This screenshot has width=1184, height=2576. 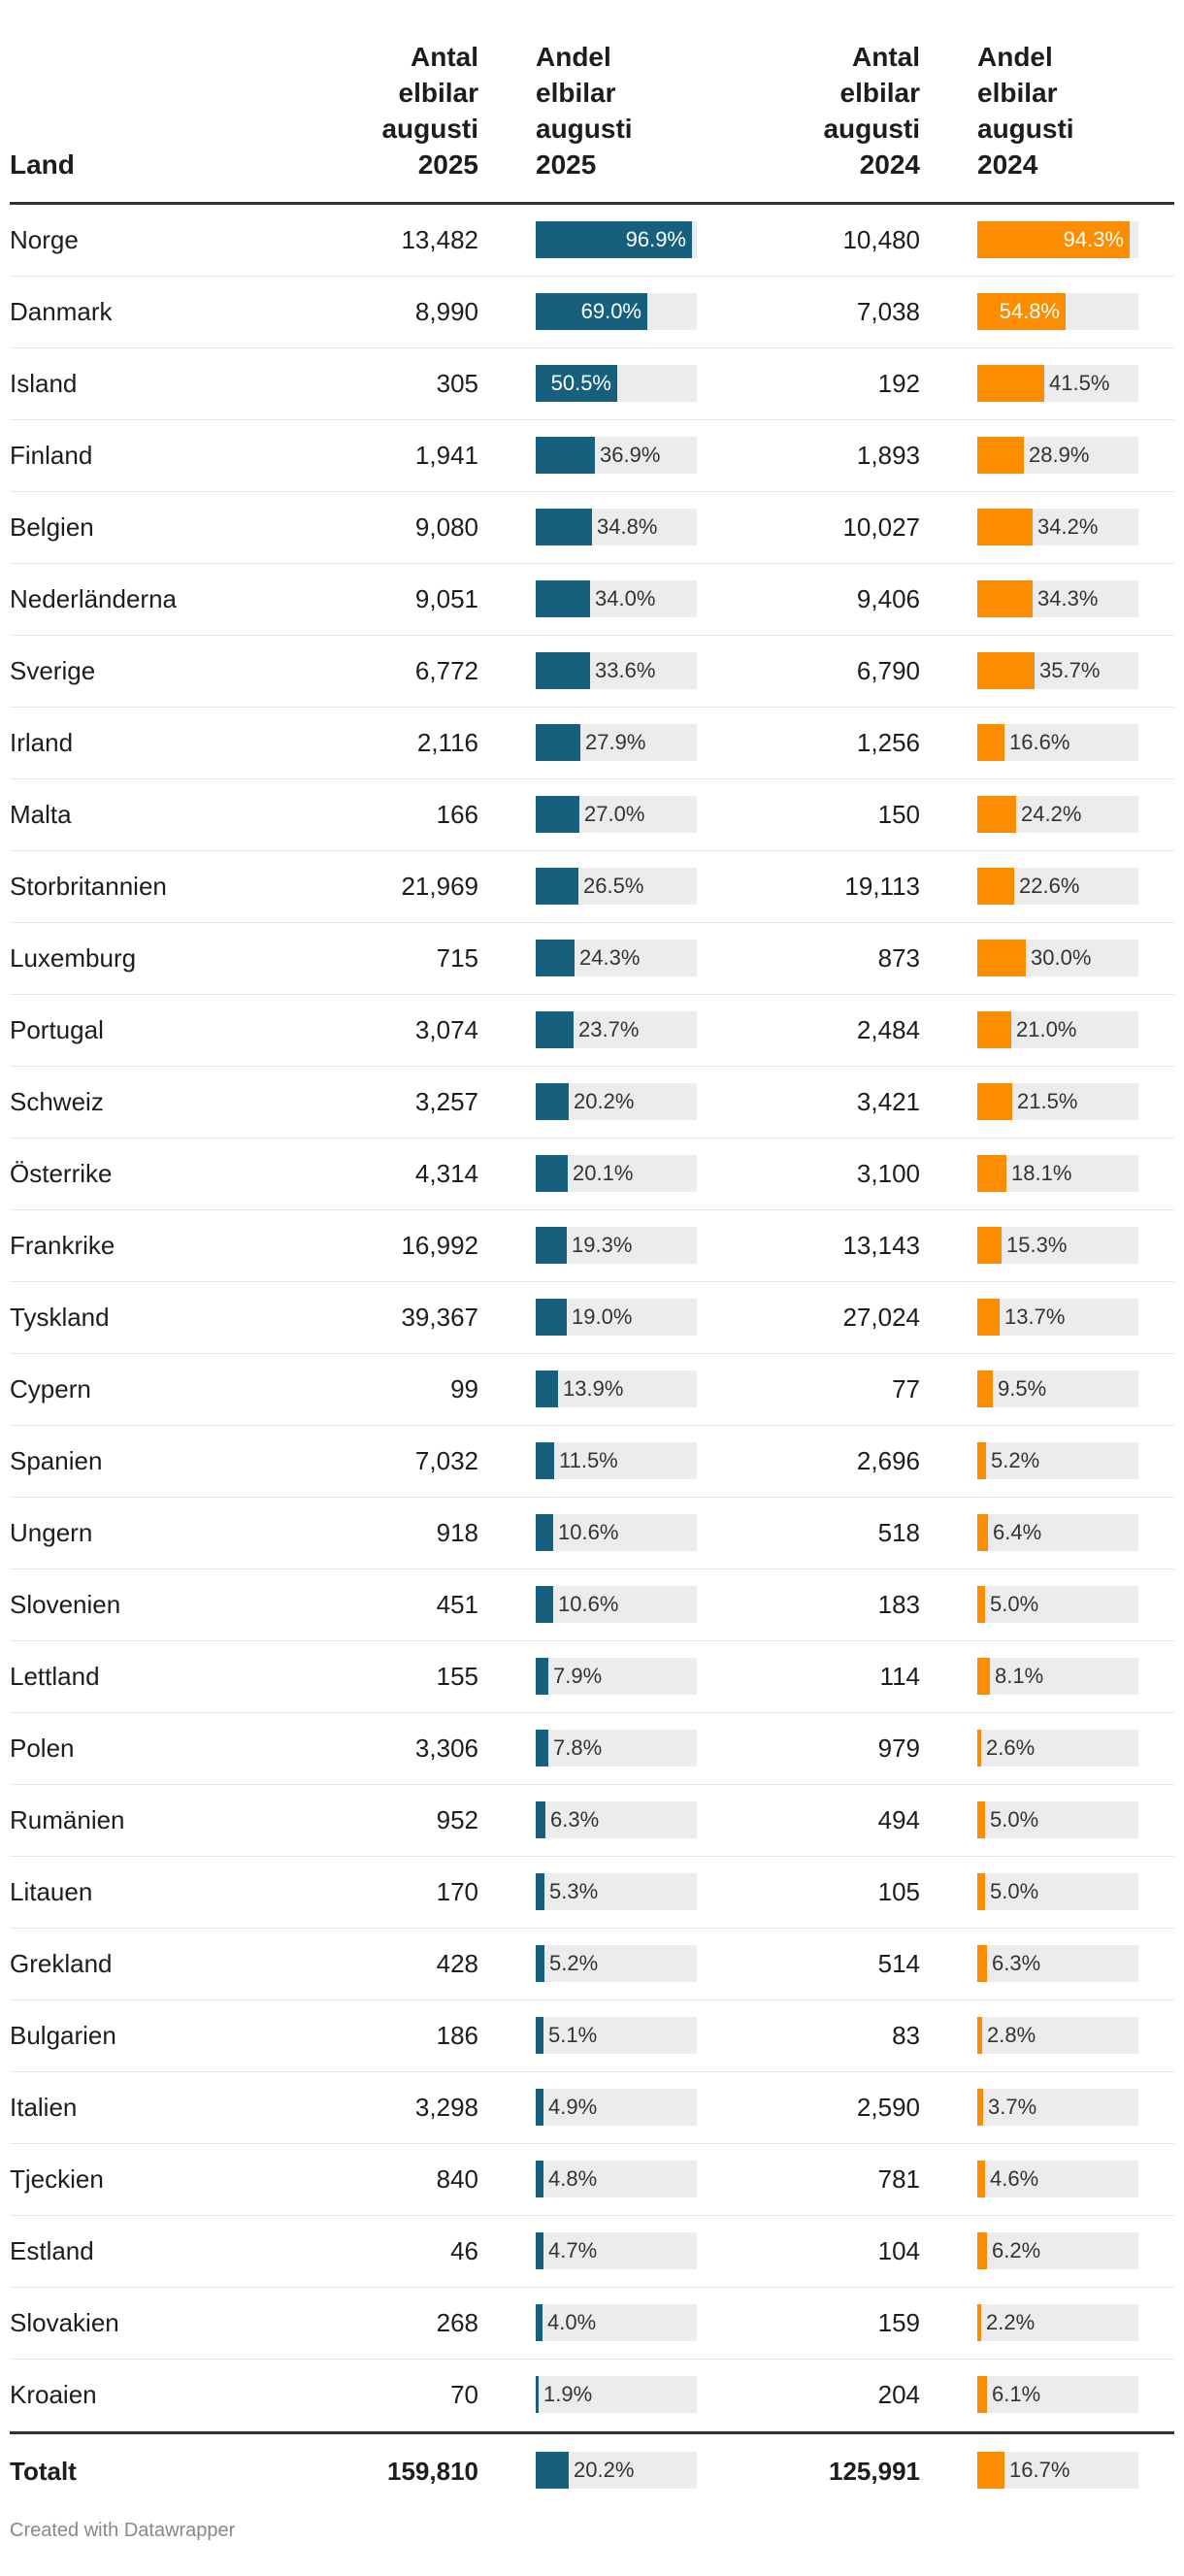 I want to click on bar-label-share-2024: 15.3%, so click(x=1037, y=1245).